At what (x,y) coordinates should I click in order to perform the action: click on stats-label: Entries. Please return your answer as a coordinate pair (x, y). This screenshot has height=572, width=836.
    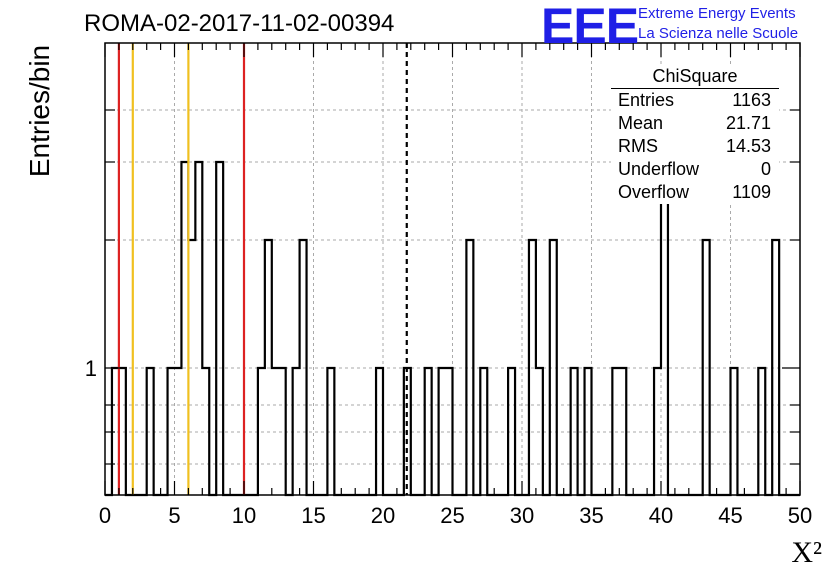
    Looking at the image, I should click on (646, 100).